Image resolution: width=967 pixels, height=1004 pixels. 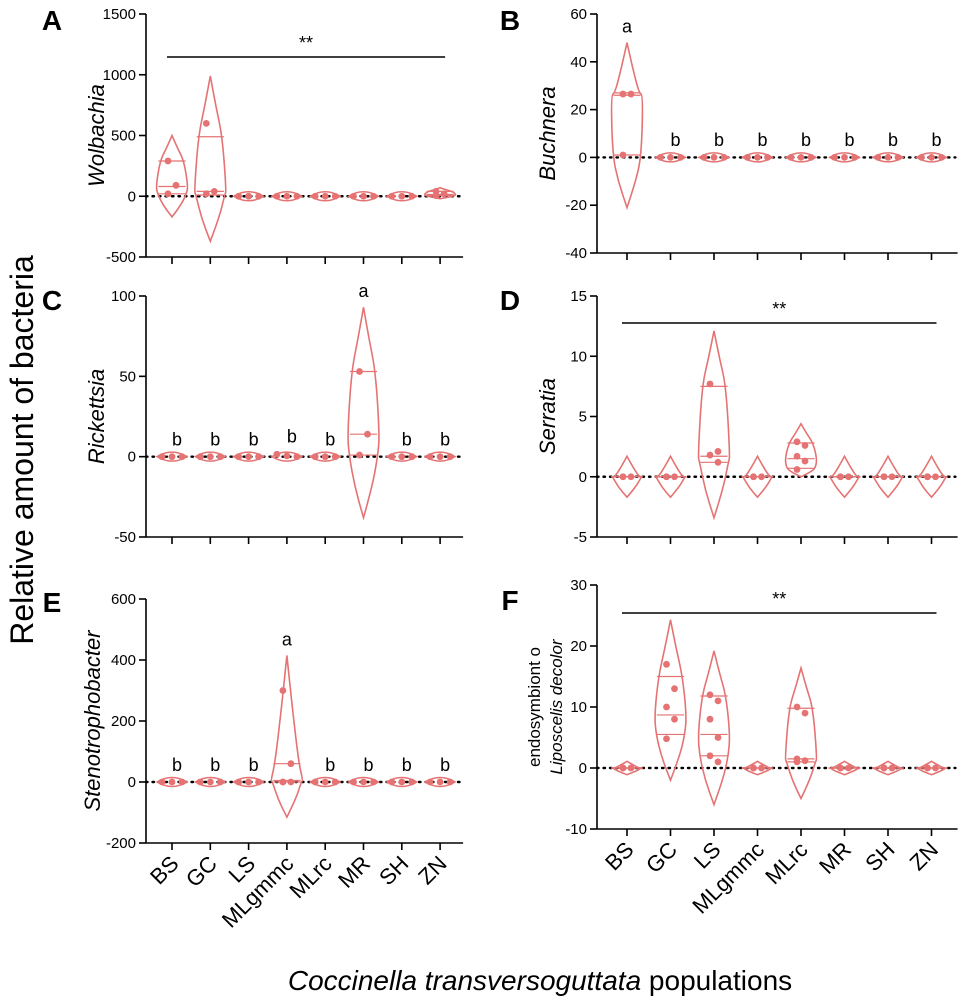 I want to click on y-tick-label: 1500, so click(x=119, y=14).